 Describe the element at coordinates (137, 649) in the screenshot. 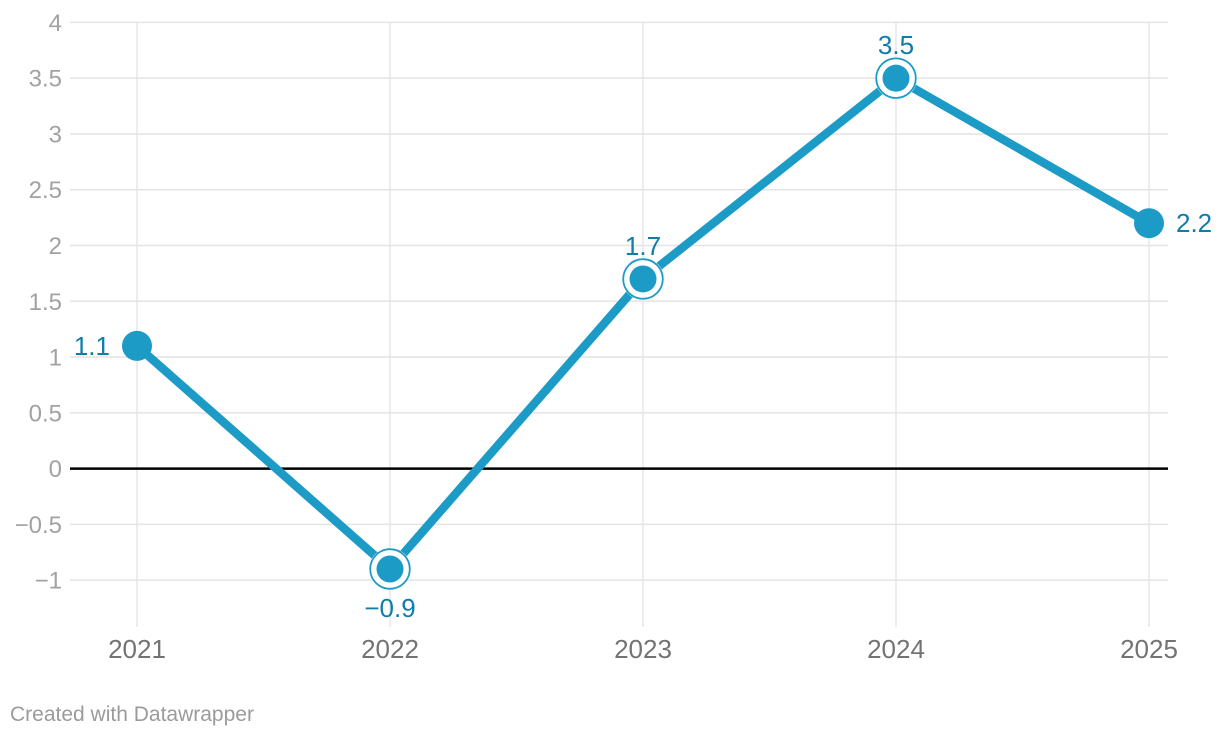

I see `x-axis-label: 2021` at that location.